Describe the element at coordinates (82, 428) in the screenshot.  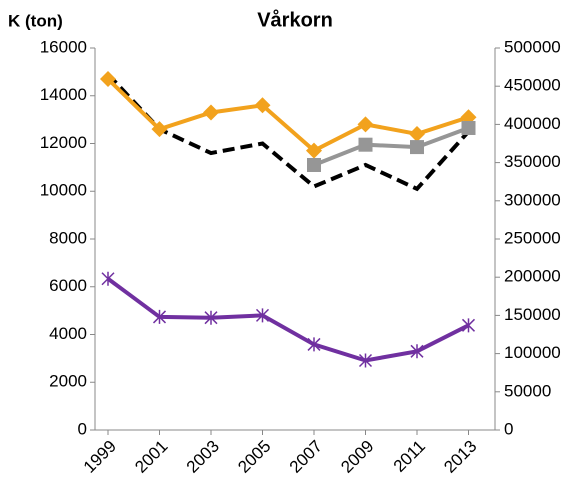
I see `y-tick-label: 0` at that location.